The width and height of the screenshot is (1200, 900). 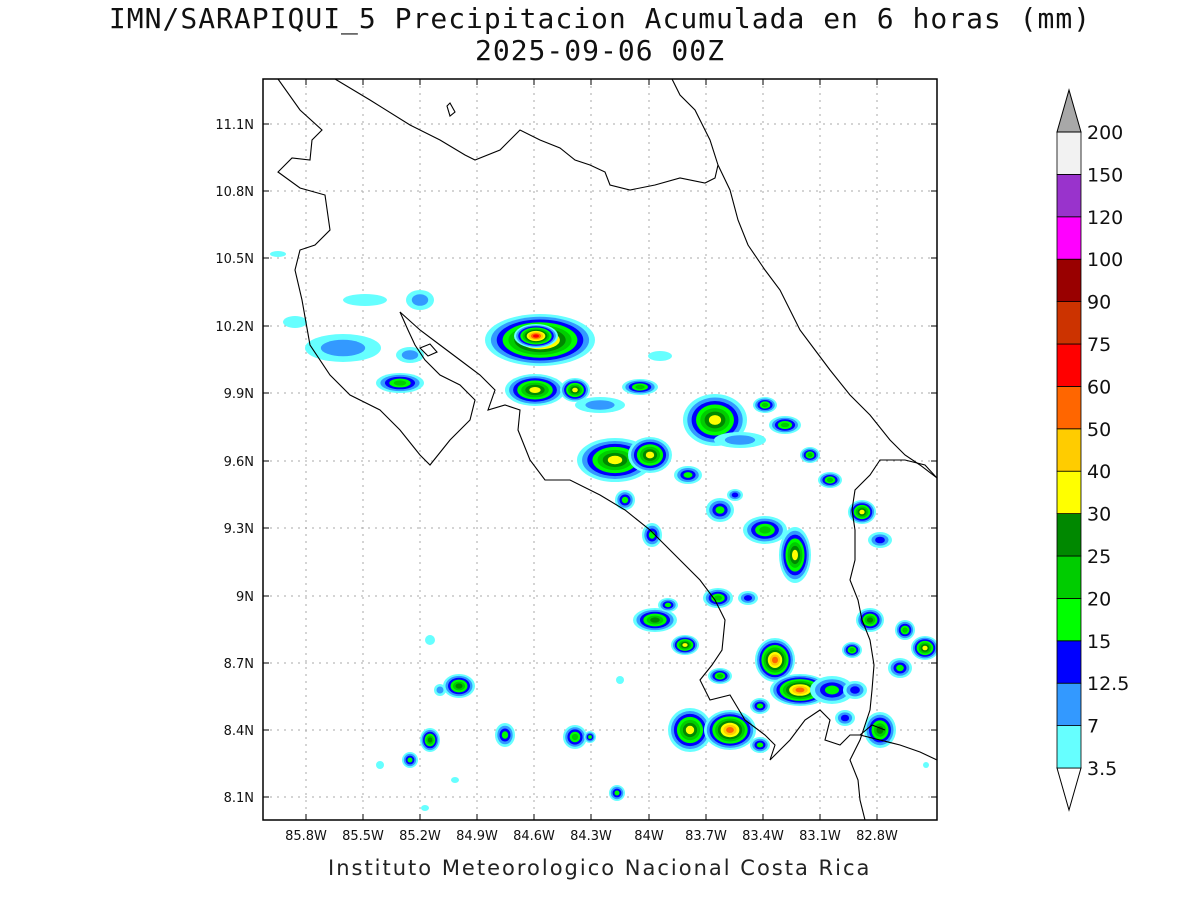 I want to click on colorbar-level-label: 20, so click(x=1099, y=599).